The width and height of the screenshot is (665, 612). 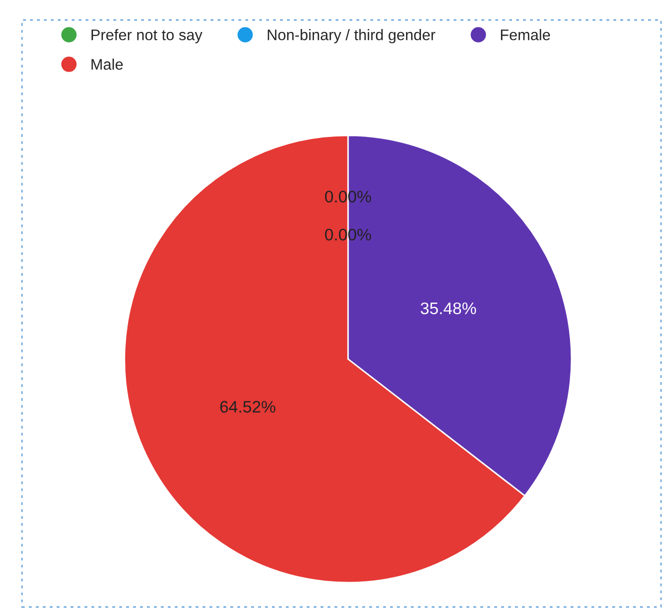 I want to click on legend-label: Non-binary / third gender, so click(x=352, y=36).